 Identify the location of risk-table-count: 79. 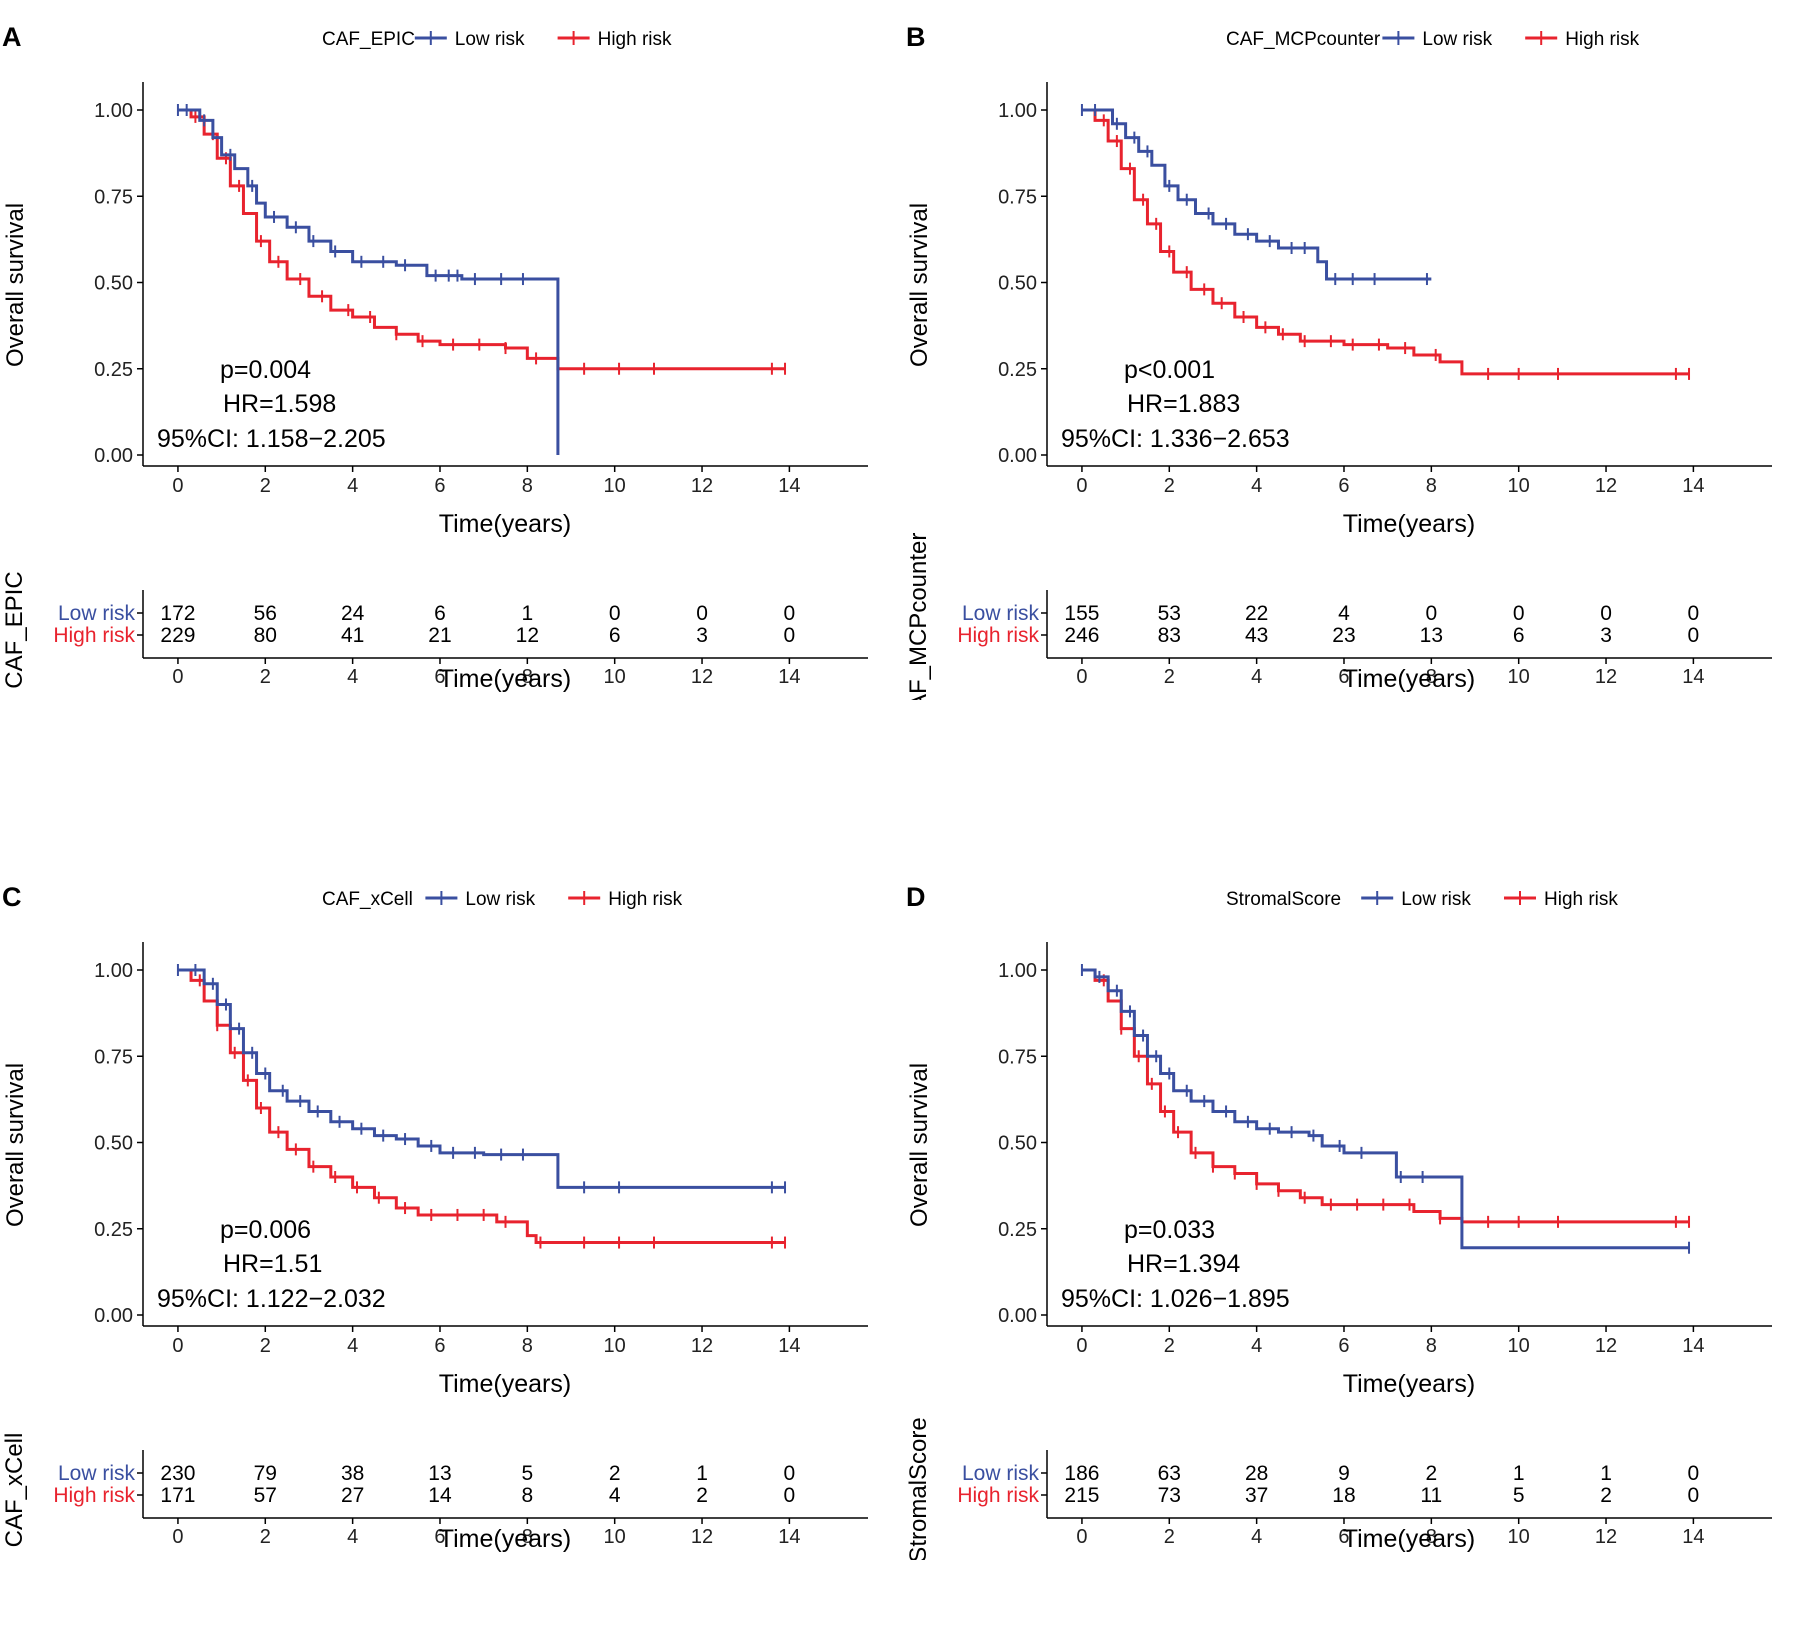
(265, 1473).